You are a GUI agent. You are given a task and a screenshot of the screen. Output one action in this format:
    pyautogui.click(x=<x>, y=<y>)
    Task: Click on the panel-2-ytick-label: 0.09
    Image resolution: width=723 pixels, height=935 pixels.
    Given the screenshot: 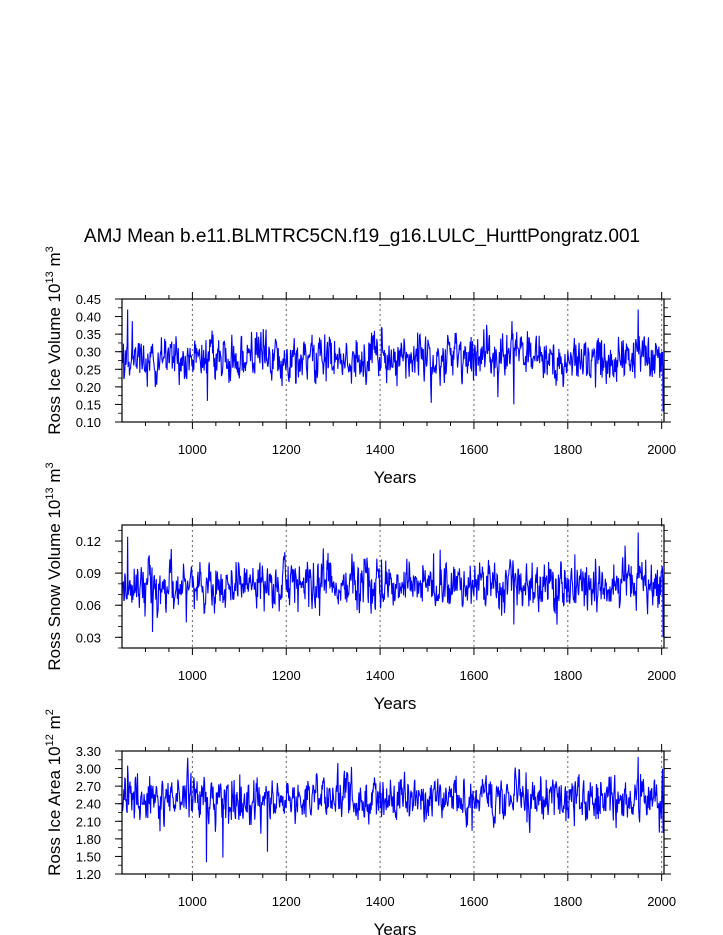 What is the action you would take?
    pyautogui.click(x=88, y=573)
    